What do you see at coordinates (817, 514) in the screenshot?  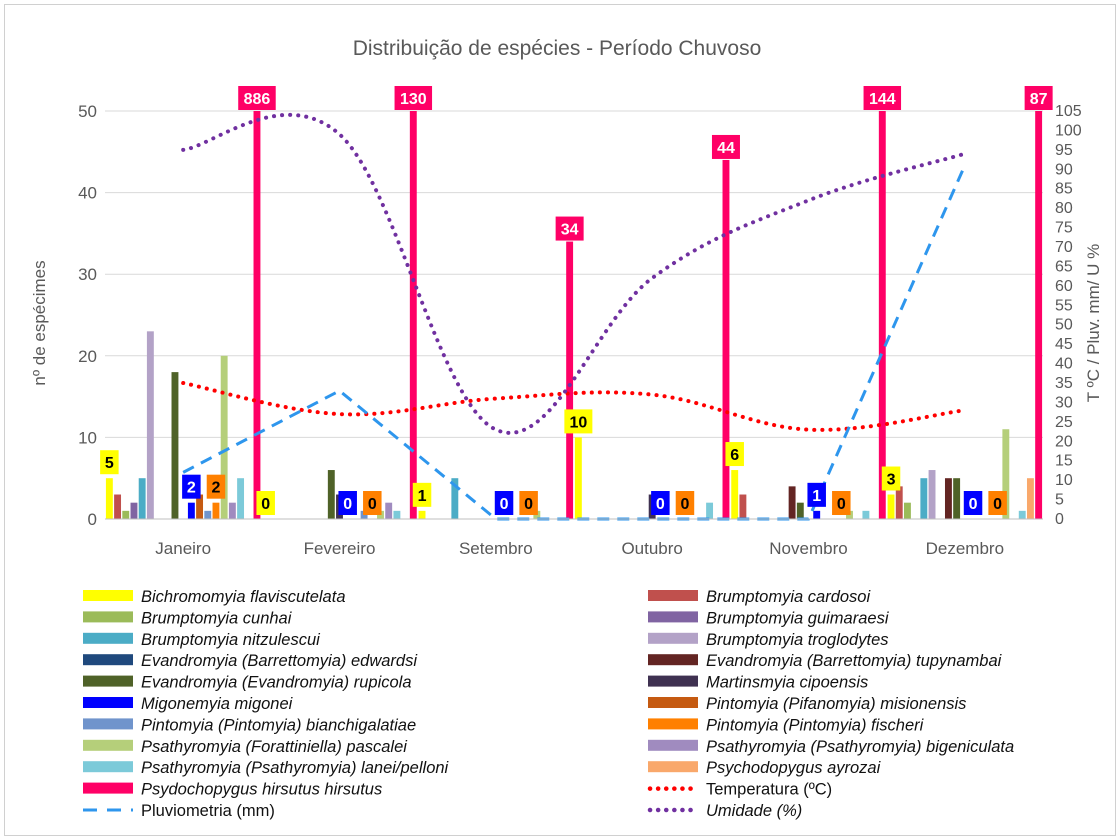 I see `bar-migonemyia-migonei-novembro` at bounding box center [817, 514].